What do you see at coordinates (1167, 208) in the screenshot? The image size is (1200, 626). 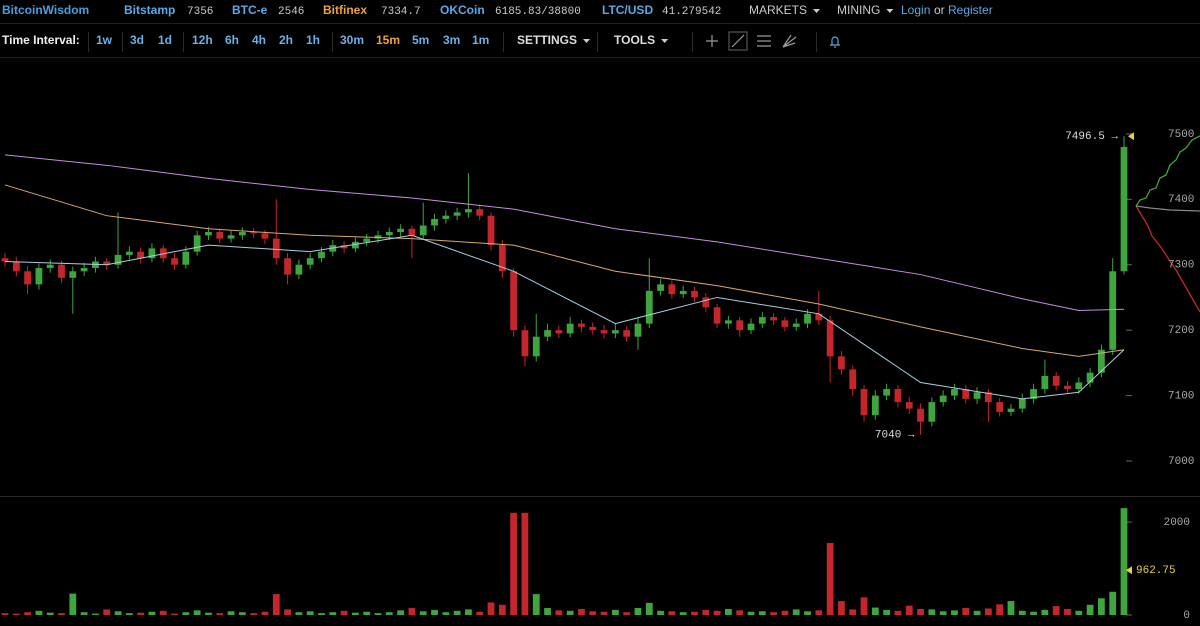 I see `depth-mid` at bounding box center [1167, 208].